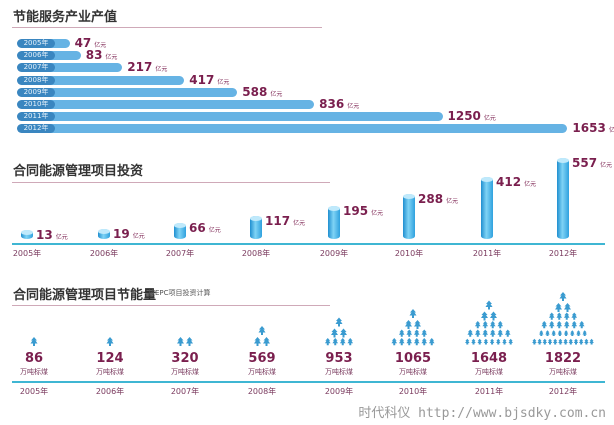 This screenshot has width=614, height=425. Describe the element at coordinates (94, 55) in the screenshot. I see `value: 83` at that location.